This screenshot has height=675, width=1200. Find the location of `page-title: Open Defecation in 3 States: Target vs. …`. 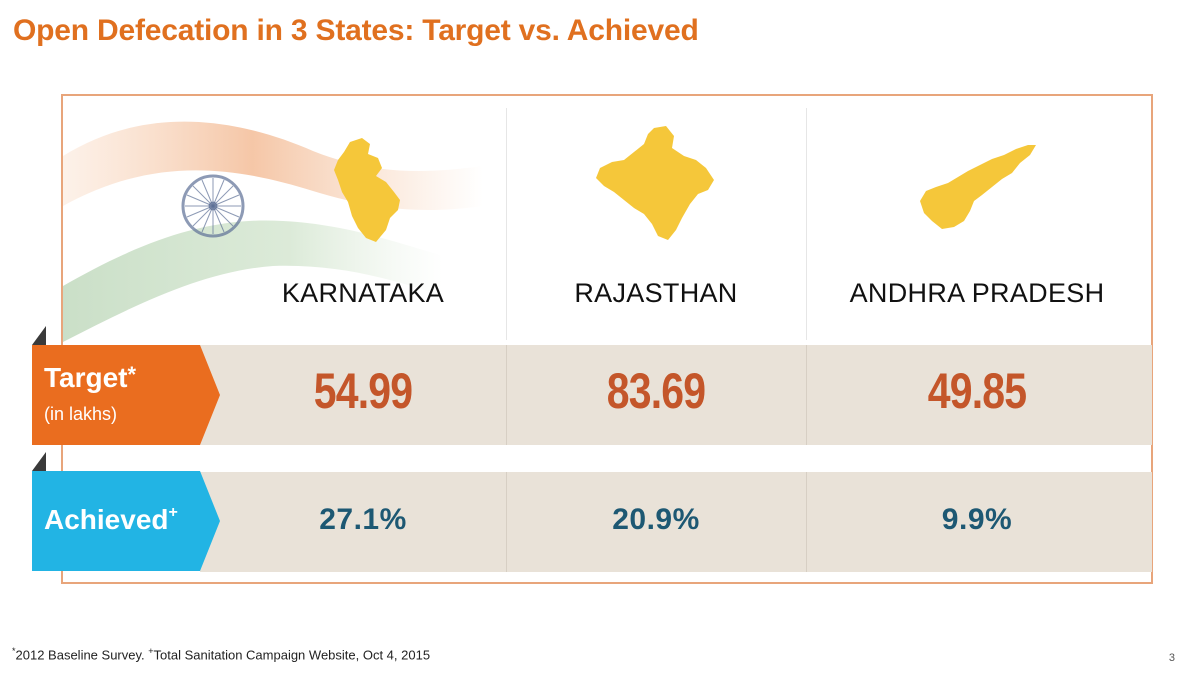

page-title: Open Defecation in 3 States: Target vs. … is located at coordinates (356, 30).